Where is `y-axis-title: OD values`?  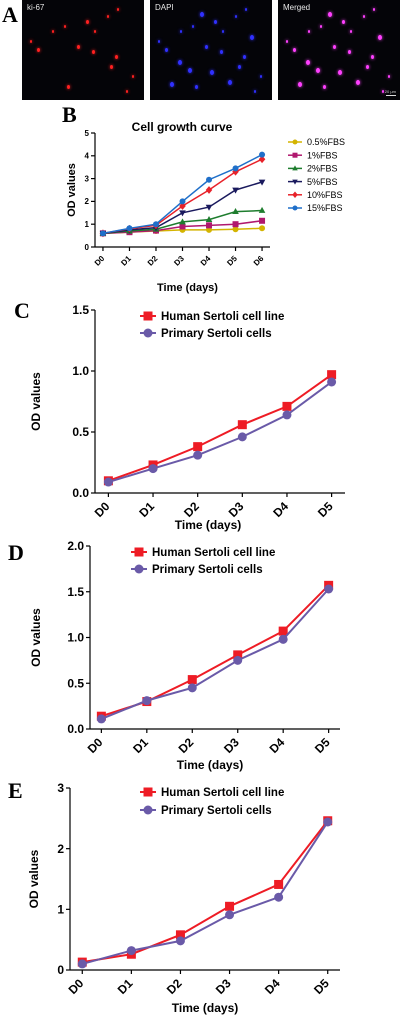 y-axis-title: OD values is located at coordinates (36, 637).